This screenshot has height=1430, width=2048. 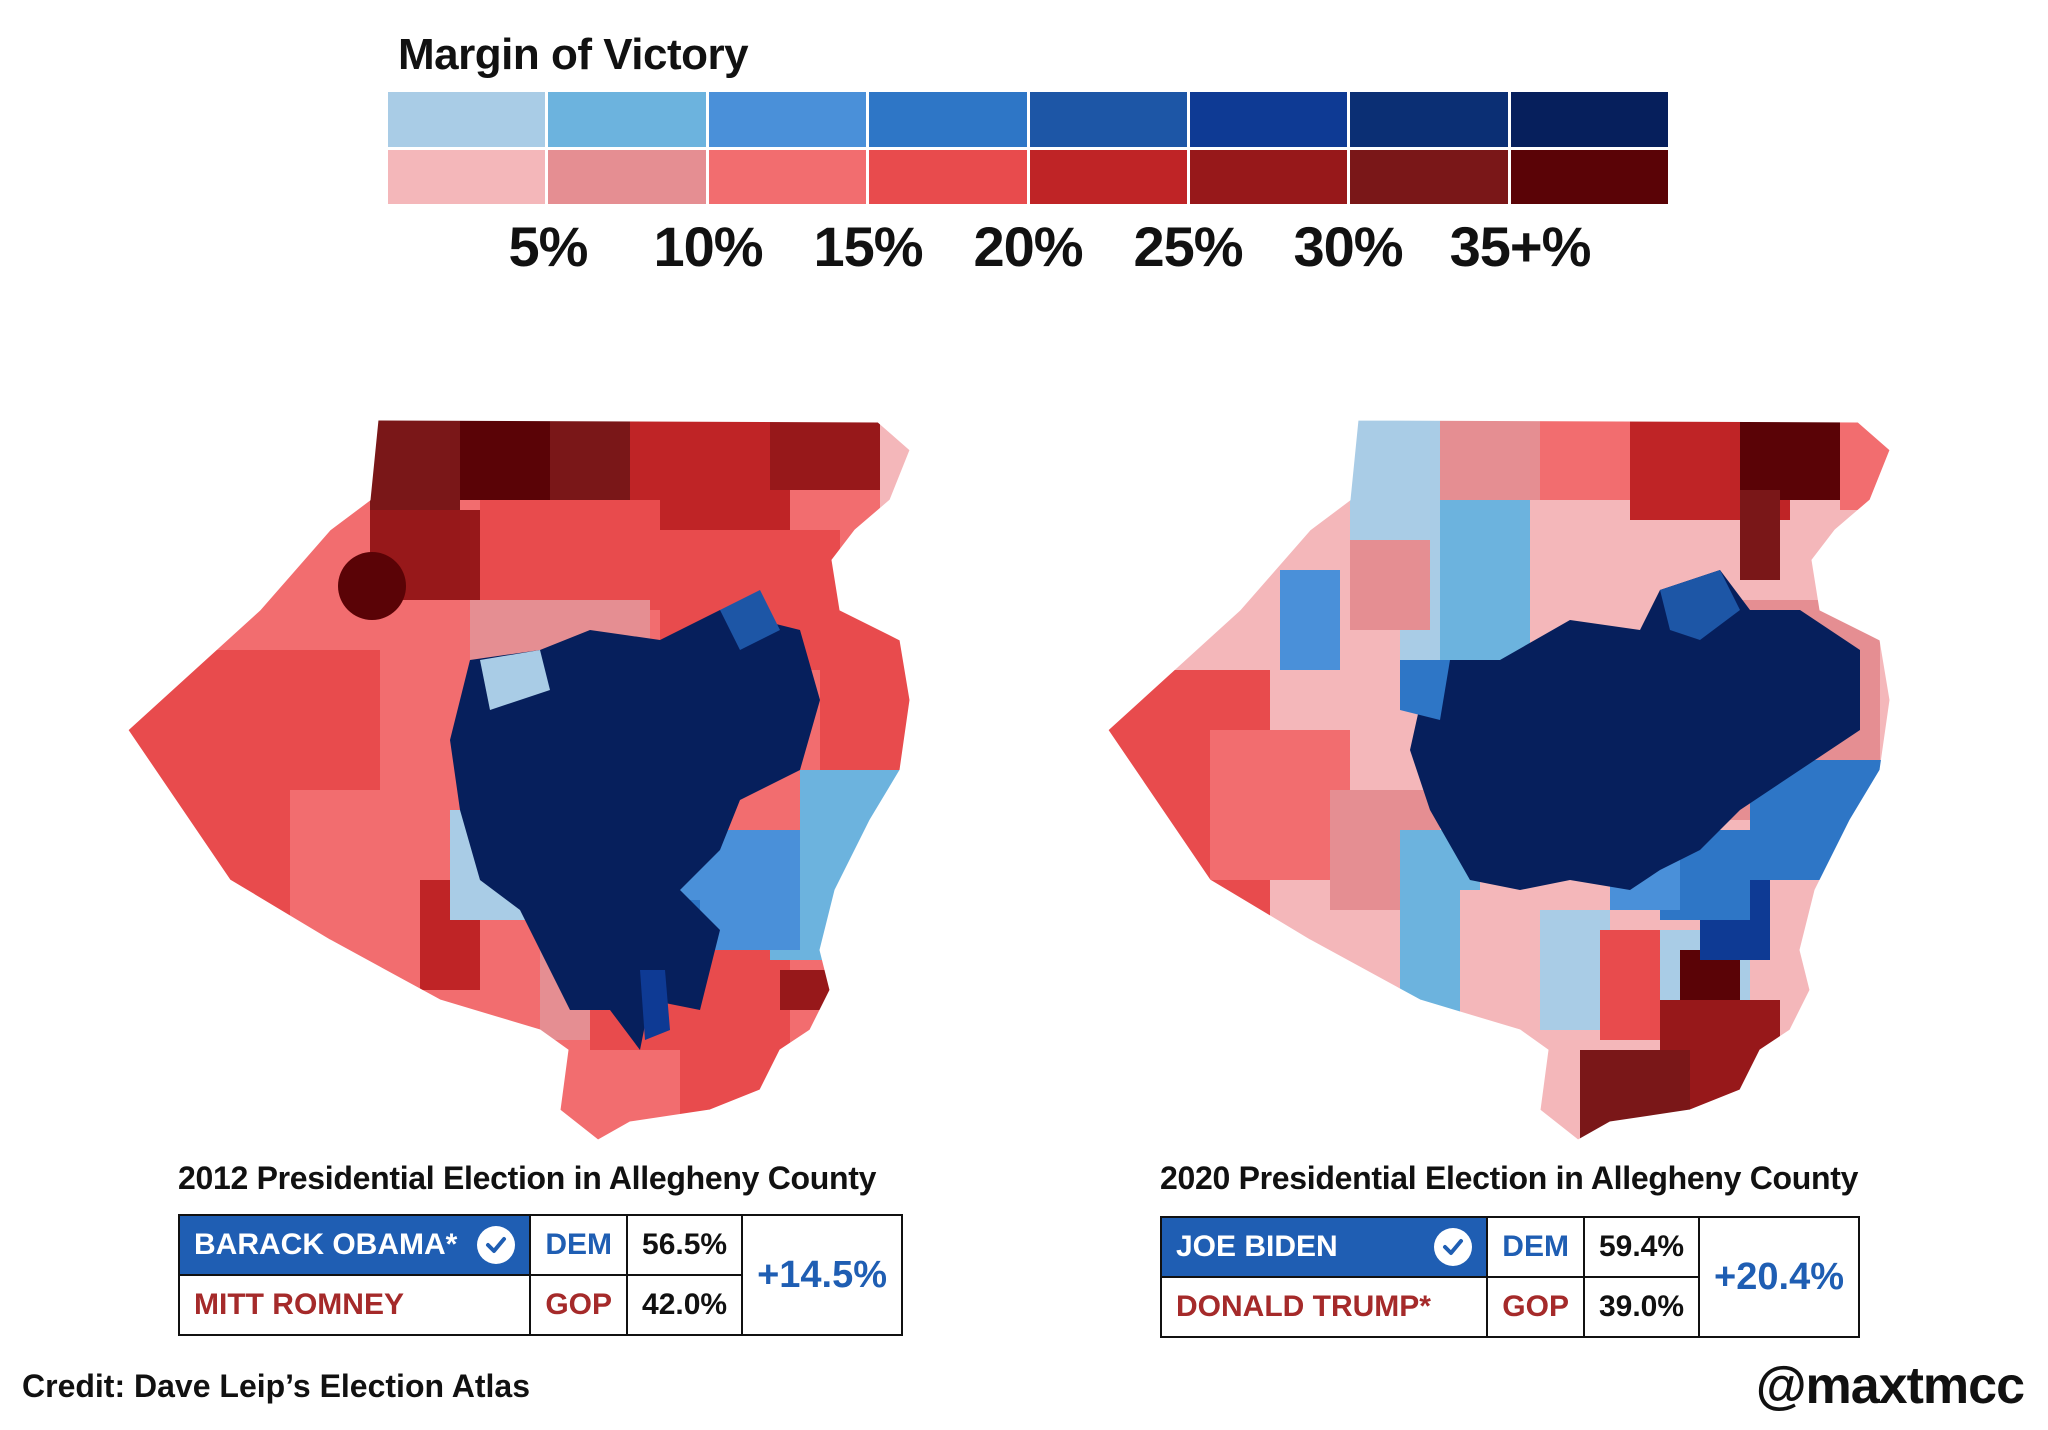 What do you see at coordinates (1348, 246) in the screenshot?
I see `legend-tick: 30%` at bounding box center [1348, 246].